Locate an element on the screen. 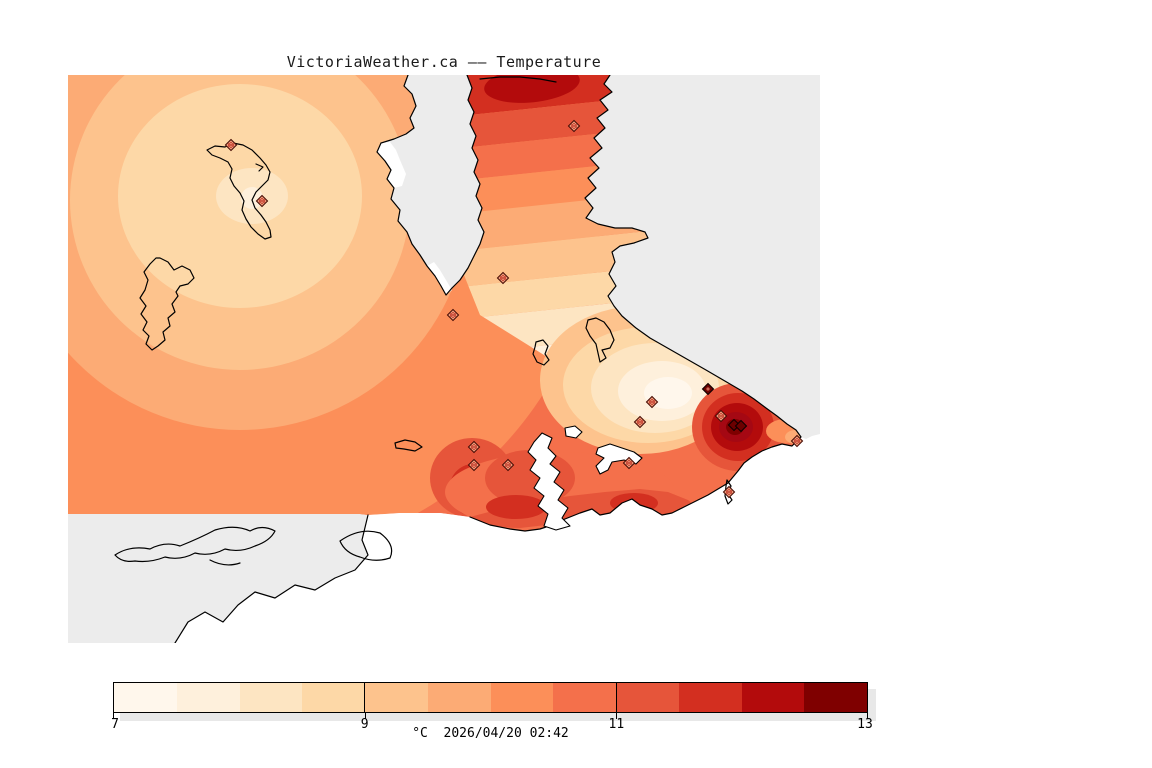 Image resolution: width=1152 pixels, height=768 pixels. page-title: VictoriaWeather.ca —— Temperature is located at coordinates (444, 62).